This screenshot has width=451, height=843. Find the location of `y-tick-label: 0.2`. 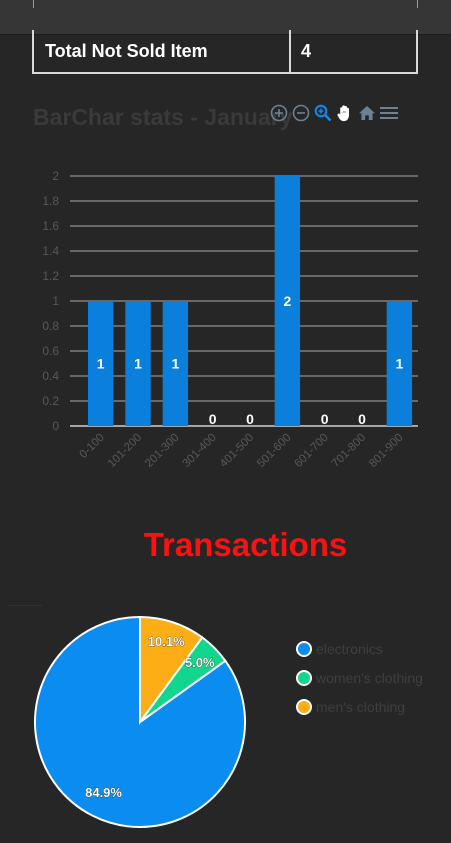

y-tick-label: 0.2 is located at coordinates (50, 401).